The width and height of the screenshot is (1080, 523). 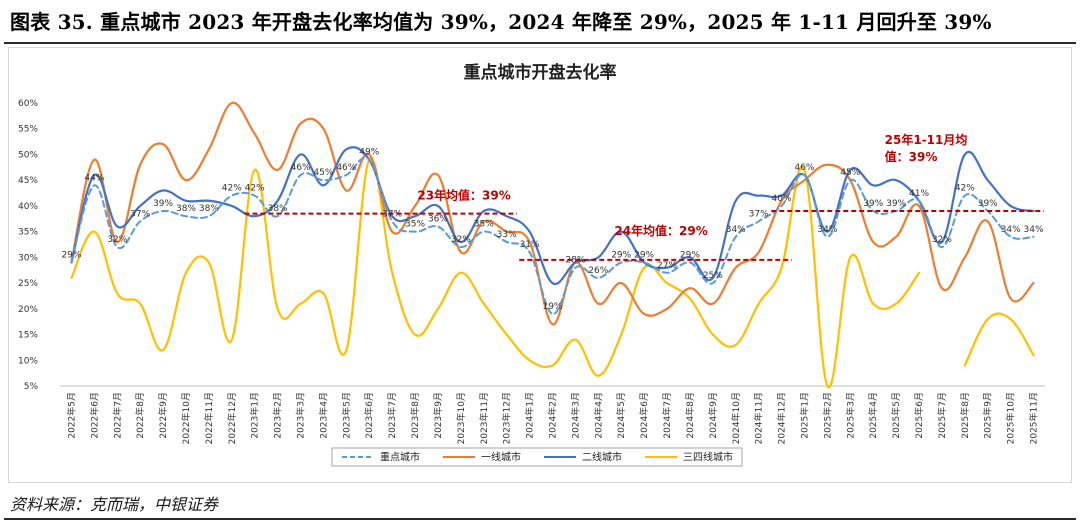 What do you see at coordinates (1034, 418) in the screenshot?
I see `x-tick-label: 2025年11月` at bounding box center [1034, 418].